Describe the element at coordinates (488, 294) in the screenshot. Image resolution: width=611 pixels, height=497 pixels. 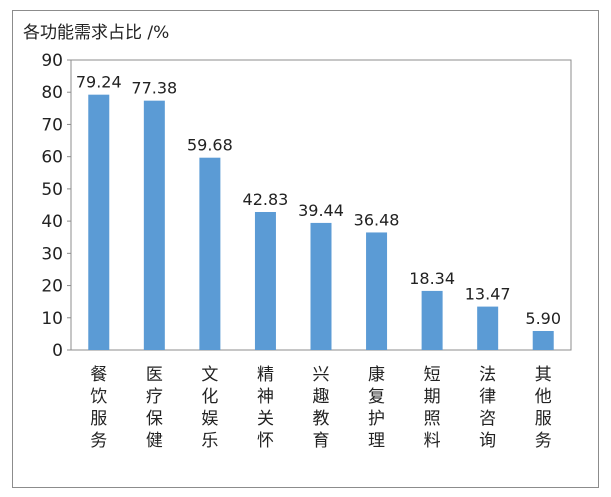
I see `data-label: 13.47` at that location.